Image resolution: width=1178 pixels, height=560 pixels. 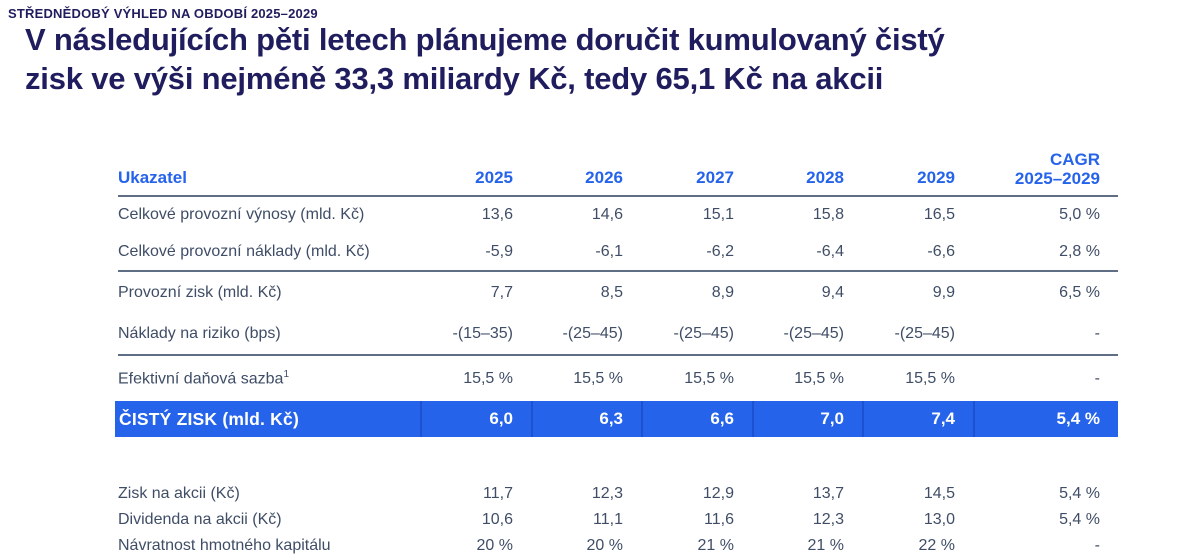 I want to click on value-cell: 6,5 %, so click(x=1079, y=292).